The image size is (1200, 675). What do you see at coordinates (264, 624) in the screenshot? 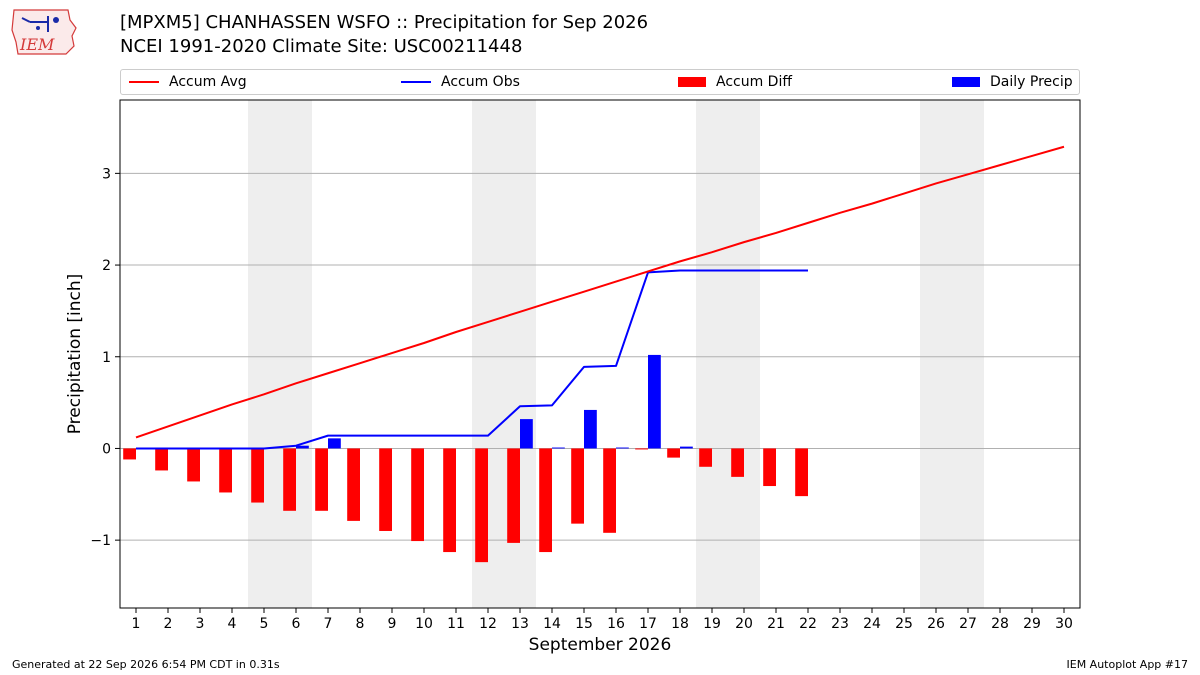
I see `x-tick-label: 5` at bounding box center [264, 624].